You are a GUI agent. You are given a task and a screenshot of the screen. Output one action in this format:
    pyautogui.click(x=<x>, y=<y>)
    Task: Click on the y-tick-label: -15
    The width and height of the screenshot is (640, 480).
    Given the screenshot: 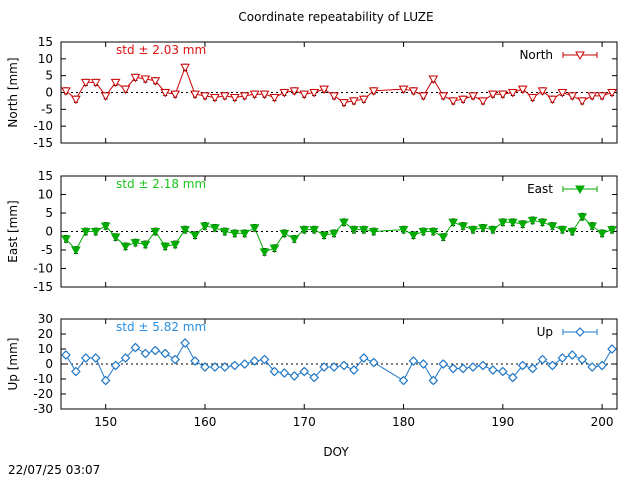 What is the action you would take?
    pyautogui.click(x=43, y=143)
    